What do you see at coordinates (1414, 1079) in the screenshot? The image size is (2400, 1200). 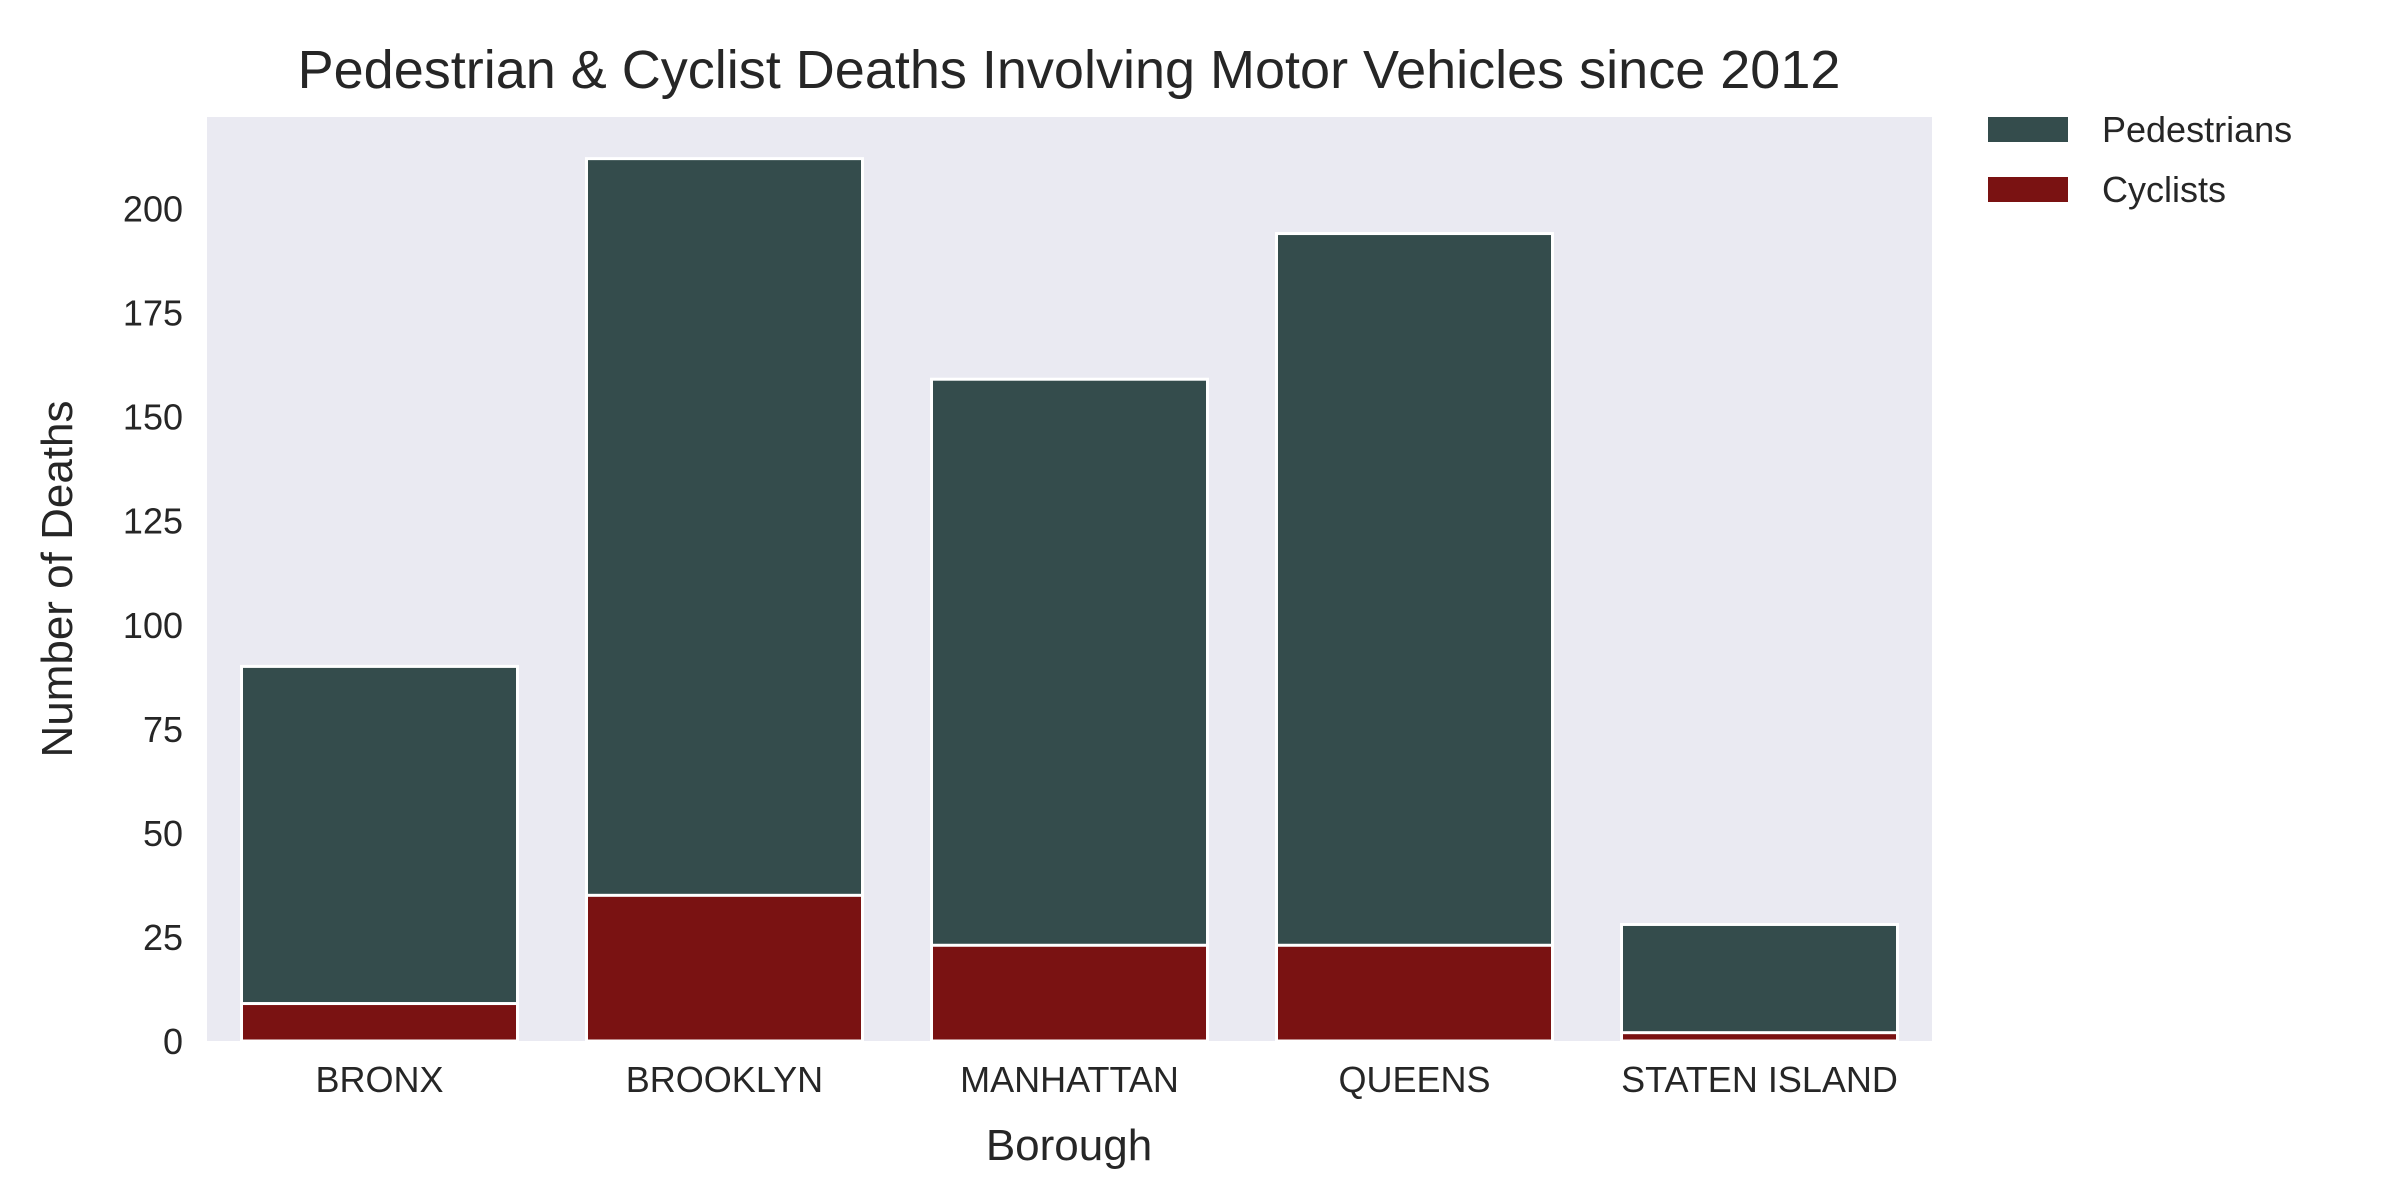 I see `x-tick-label: QUEENS` at bounding box center [1414, 1079].